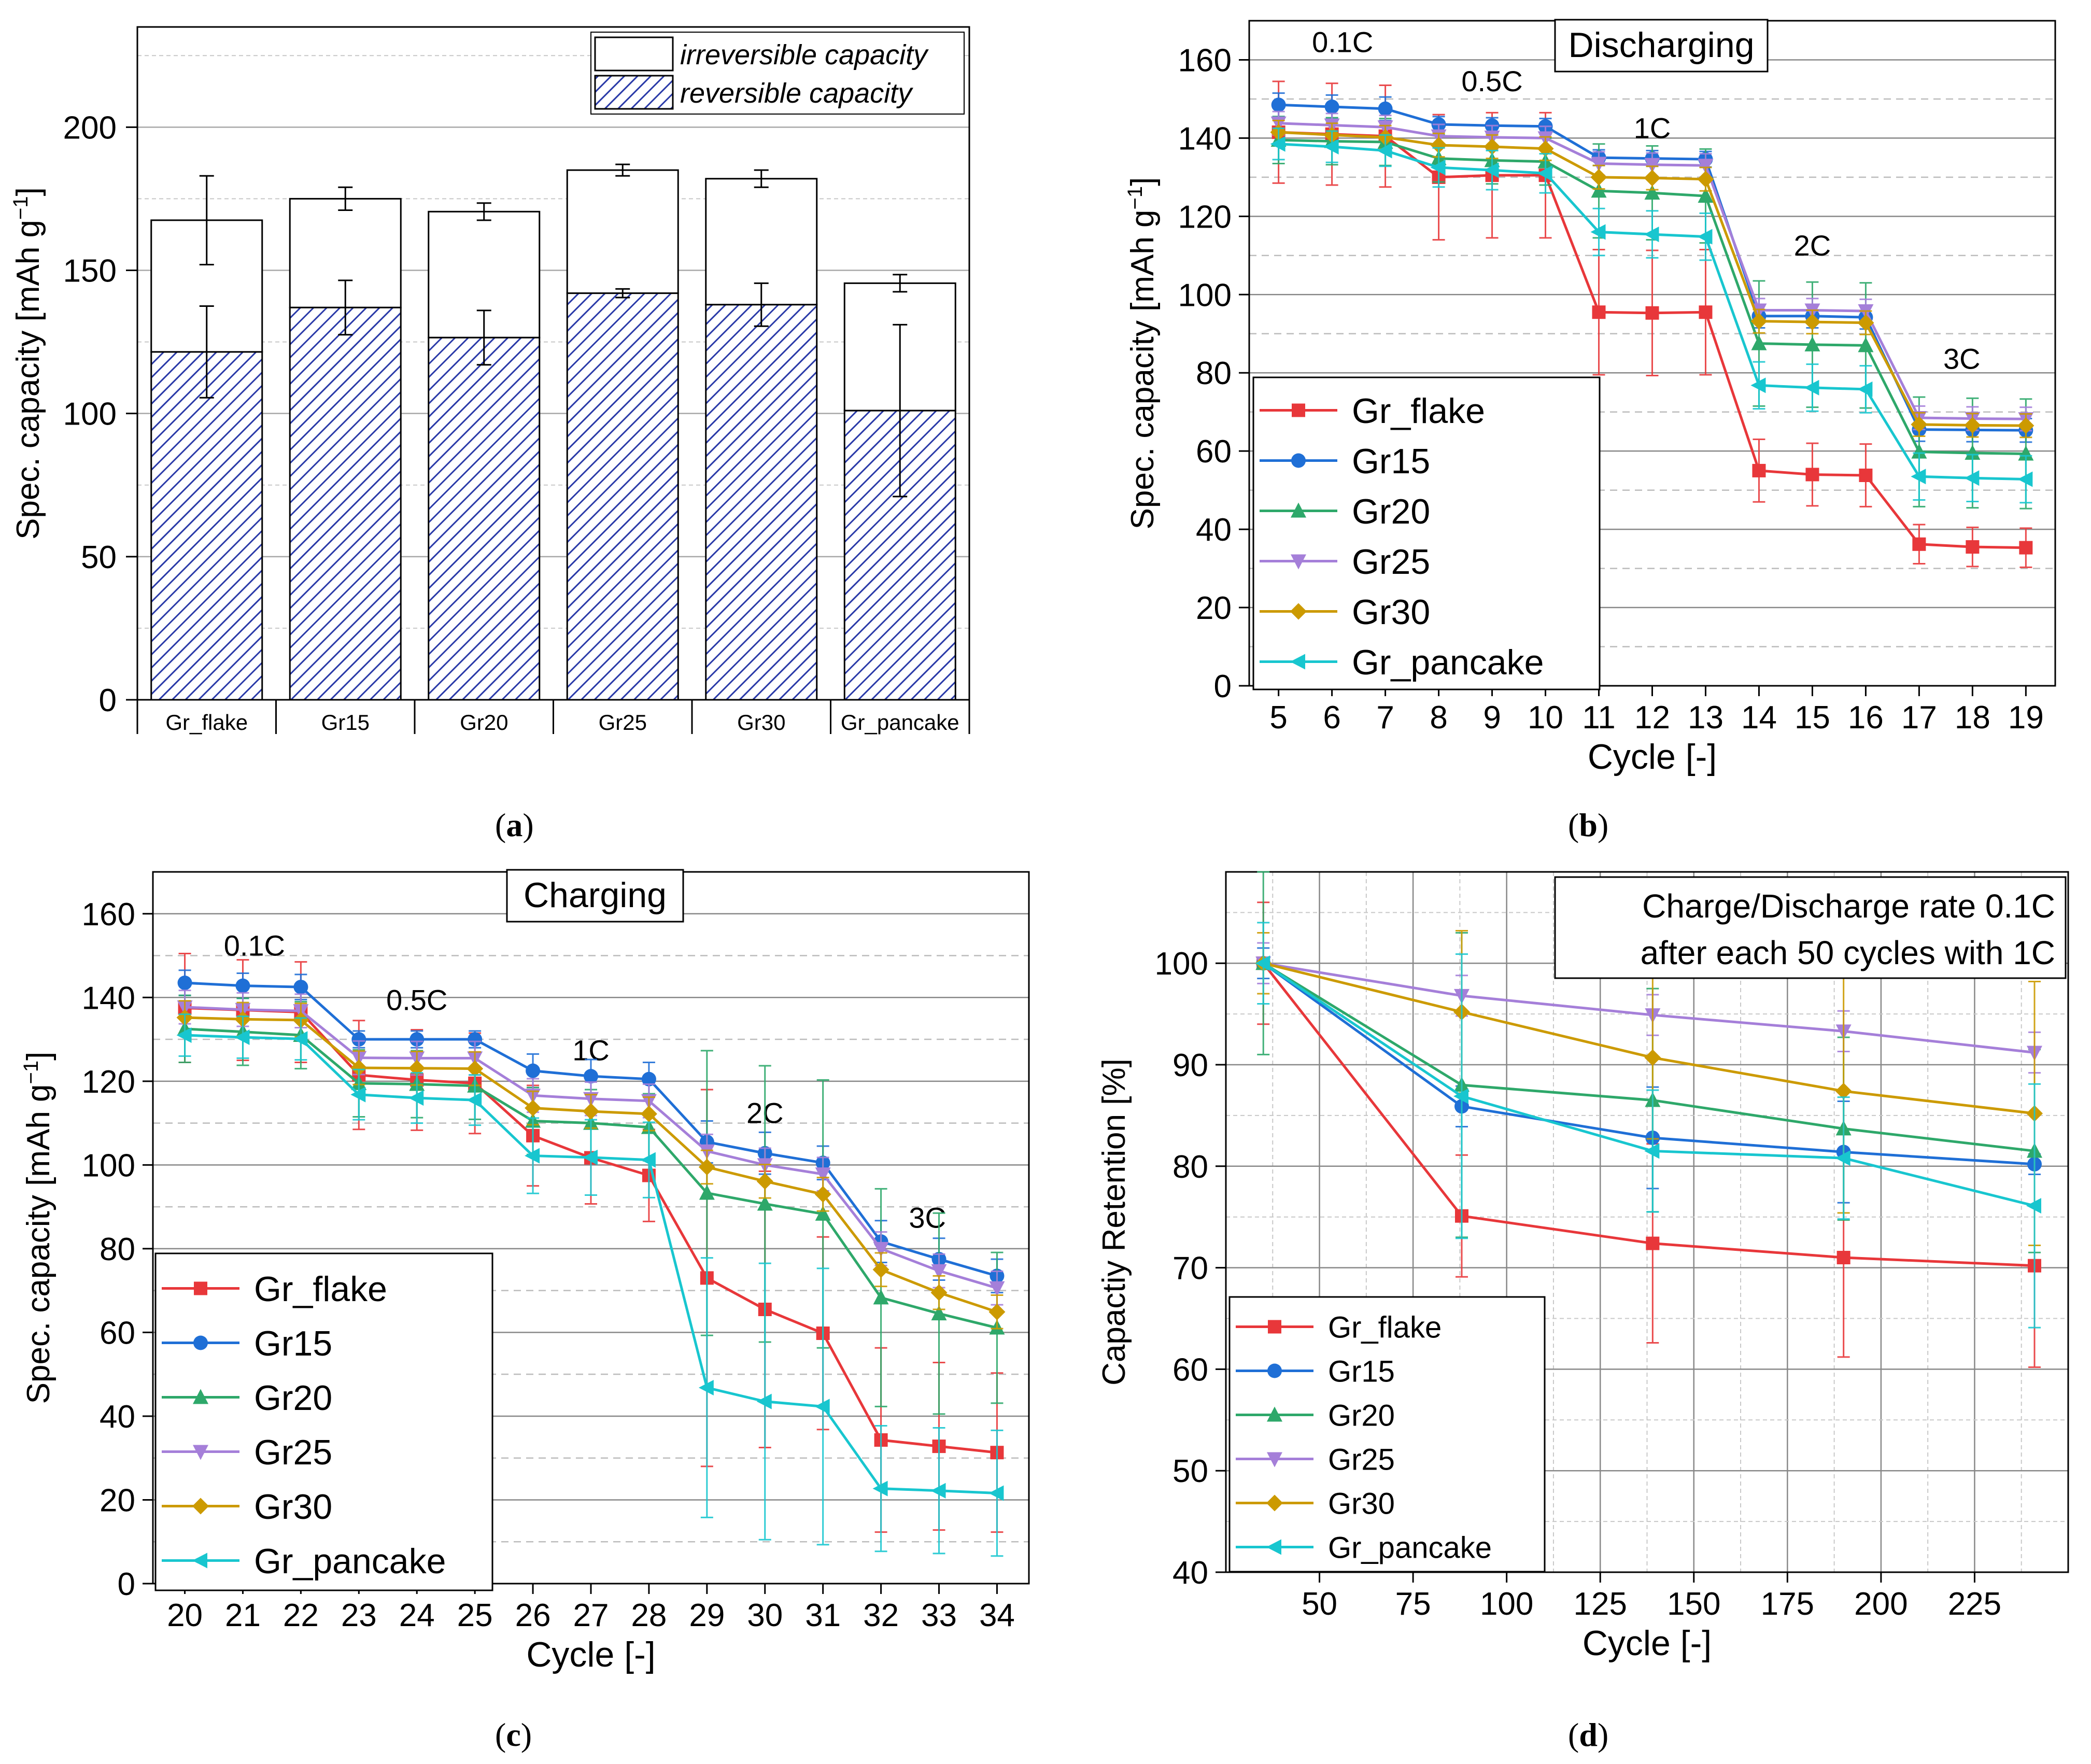 The height and width of the screenshot is (1764, 2091). Describe the element at coordinates (1962, 359) in the screenshot. I see `rate-label: 3C` at that location.